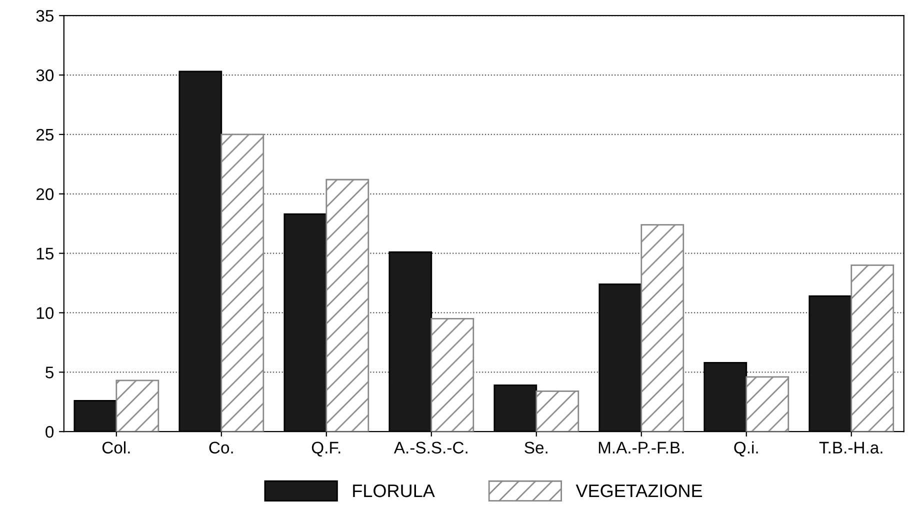 The image size is (913, 520). What do you see at coordinates (45, 75) in the screenshot?
I see `y-tick-label: 30` at bounding box center [45, 75].